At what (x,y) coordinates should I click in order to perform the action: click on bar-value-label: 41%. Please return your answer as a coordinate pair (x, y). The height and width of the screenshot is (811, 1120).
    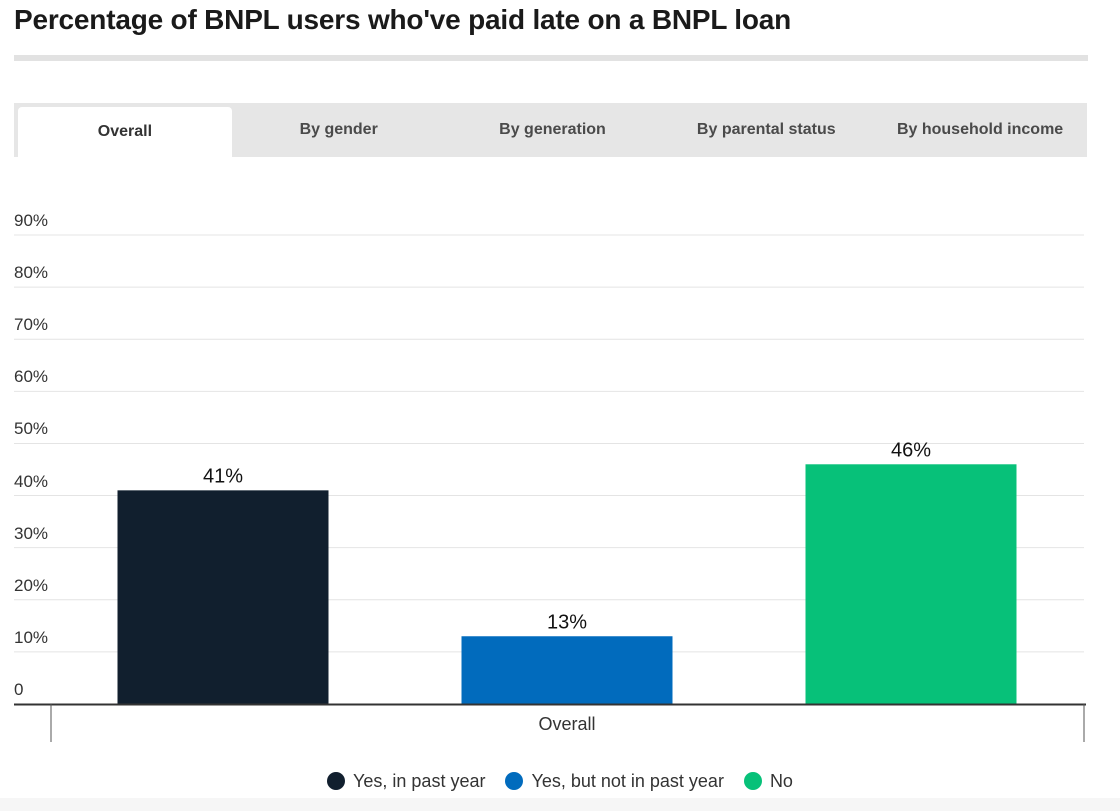
    Looking at the image, I should click on (223, 476).